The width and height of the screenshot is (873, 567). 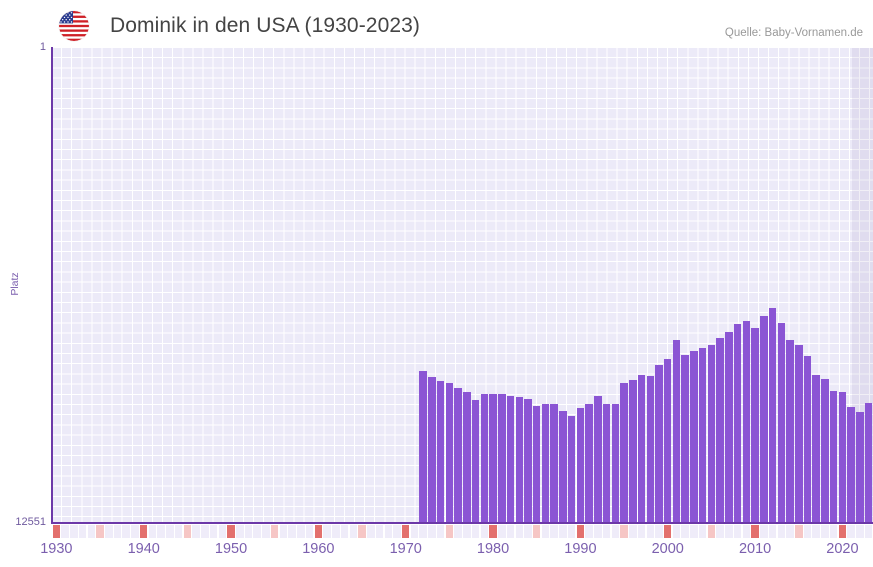 What do you see at coordinates (42, 47) in the screenshot?
I see `y-axis-max-label: 1` at bounding box center [42, 47].